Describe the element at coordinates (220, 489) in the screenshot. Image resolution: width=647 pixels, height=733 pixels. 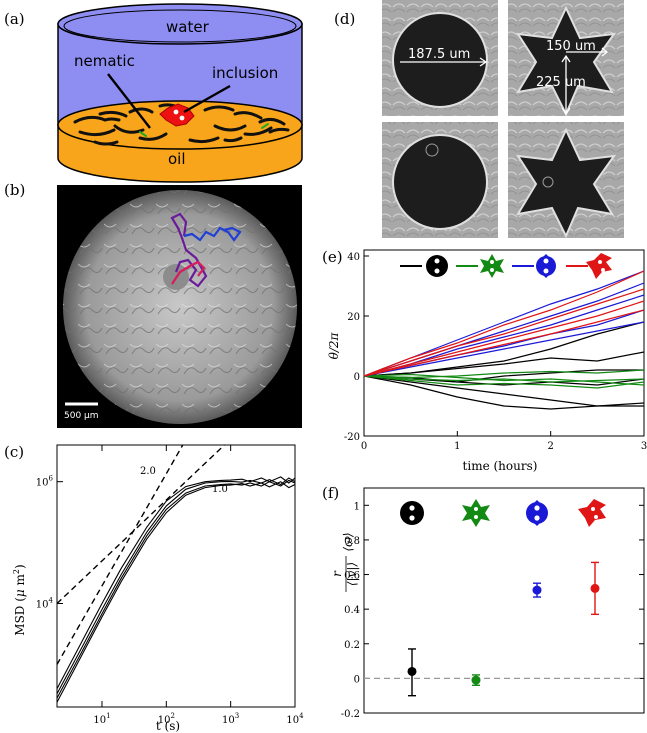
I see `c-reference-label: 1.0` at that location.